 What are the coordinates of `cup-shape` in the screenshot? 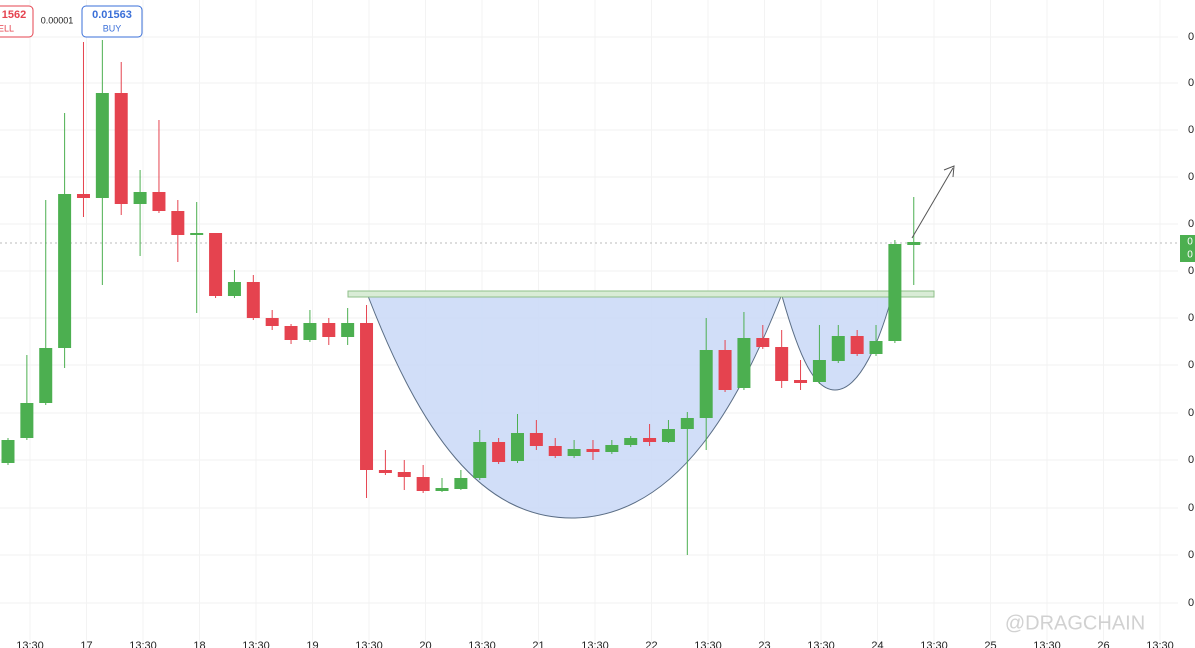 It's located at (575, 406).